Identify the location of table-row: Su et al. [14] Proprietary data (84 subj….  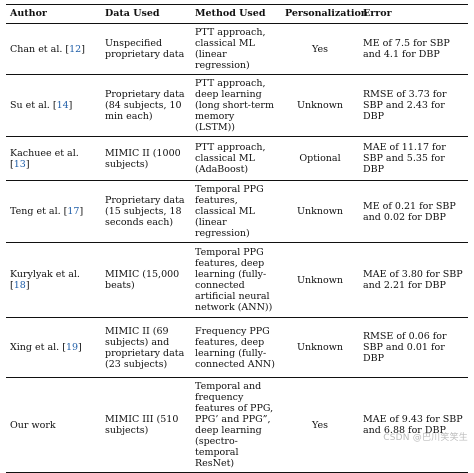
(237, 106).